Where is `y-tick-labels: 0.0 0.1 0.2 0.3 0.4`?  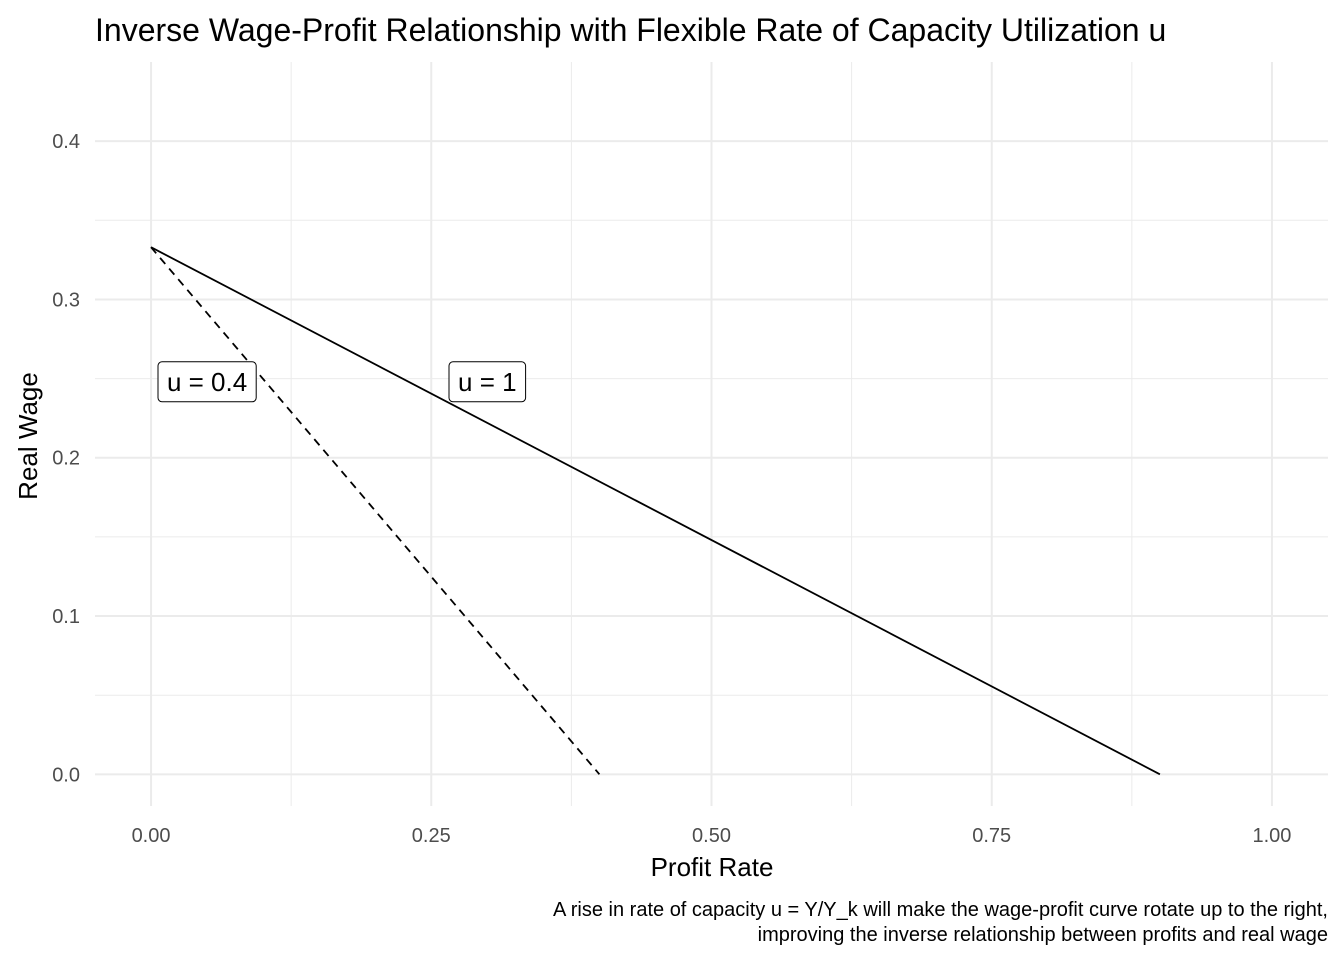
y-tick-labels: 0.0 0.1 0.2 0.3 0.4 is located at coordinates (66, 458).